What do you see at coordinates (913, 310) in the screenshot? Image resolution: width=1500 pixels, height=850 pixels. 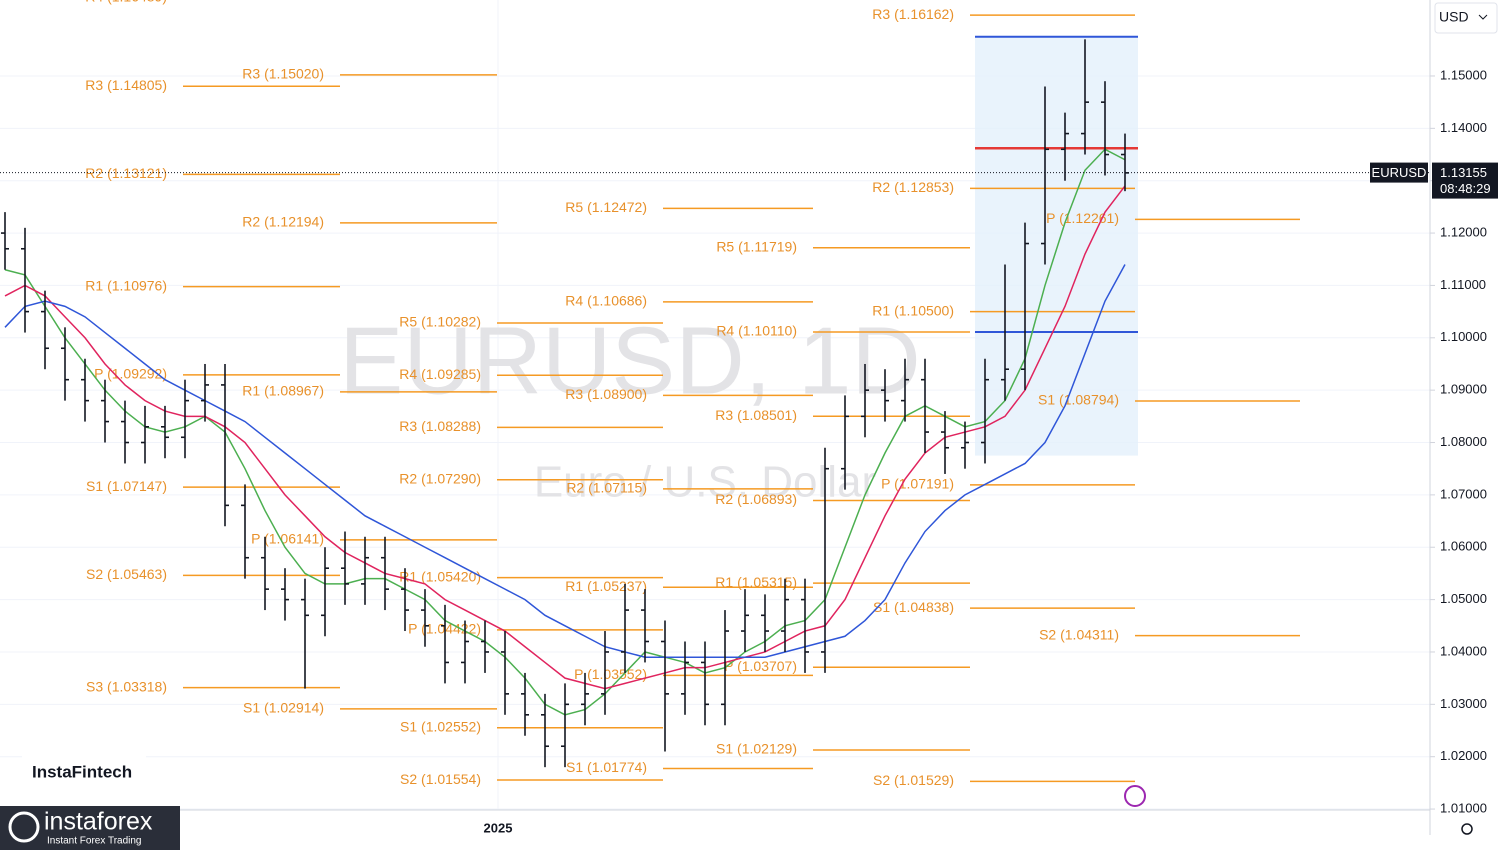 I see `pivot-label: R1 (1.10500)` at bounding box center [913, 310].